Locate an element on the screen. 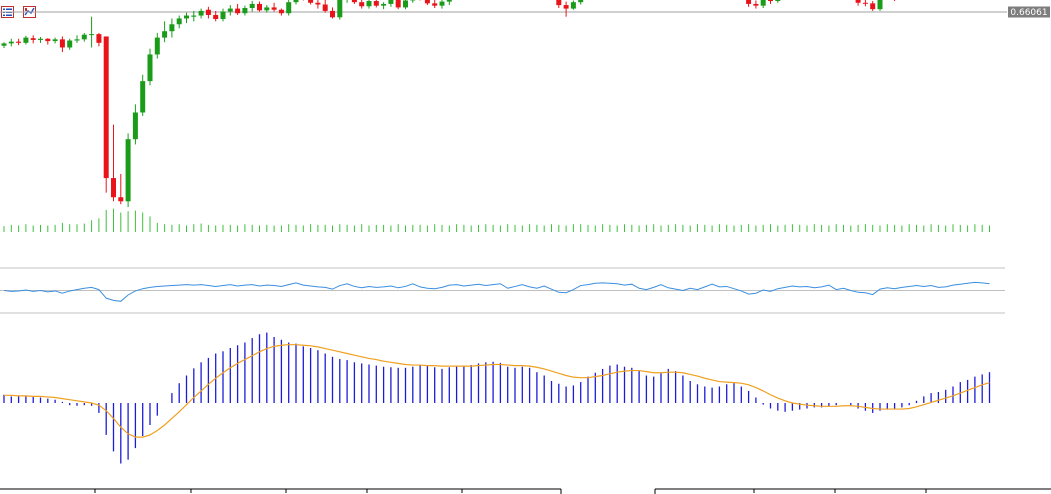 This screenshot has height=494, width=1051. price-label-text: 0.66061 is located at coordinates (1028, 13).